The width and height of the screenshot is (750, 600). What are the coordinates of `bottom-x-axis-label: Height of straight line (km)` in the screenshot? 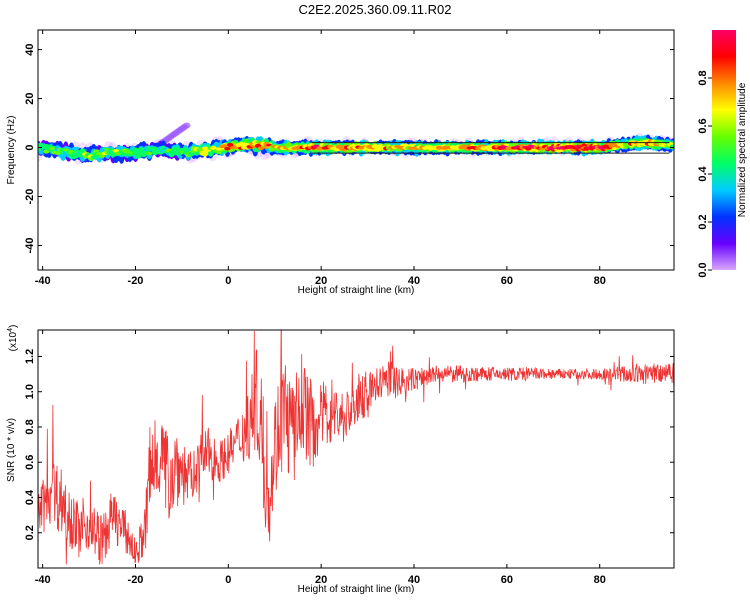 It's located at (356, 589).